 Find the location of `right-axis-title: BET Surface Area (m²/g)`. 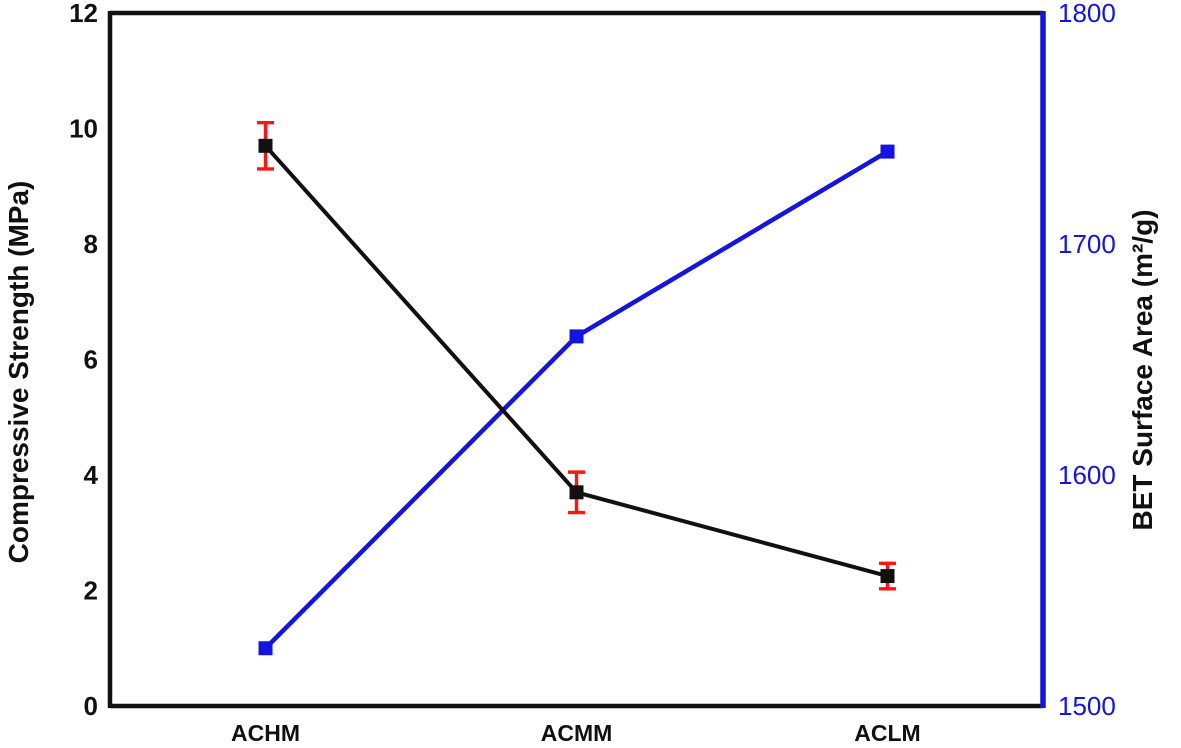

right-axis-title: BET Surface Area (m²/g) is located at coordinates (1142, 369).